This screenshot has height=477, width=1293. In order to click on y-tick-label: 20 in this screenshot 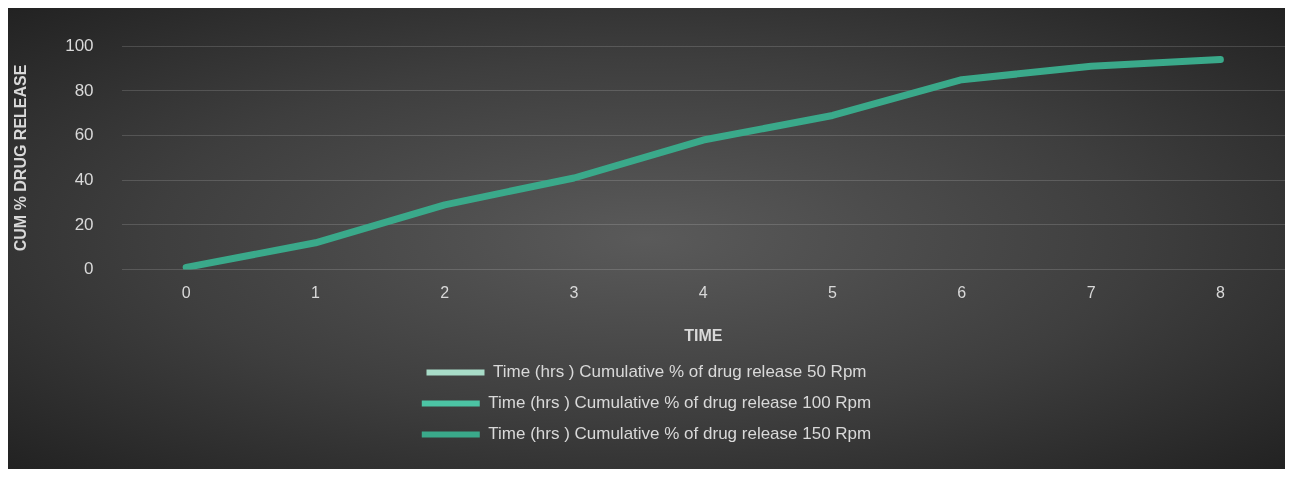, I will do `click(84, 224)`.